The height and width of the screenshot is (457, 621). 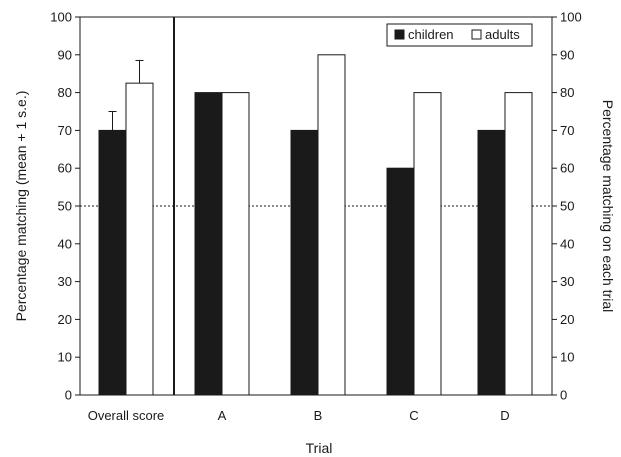 I want to click on legend: children adults, so click(x=459, y=35).